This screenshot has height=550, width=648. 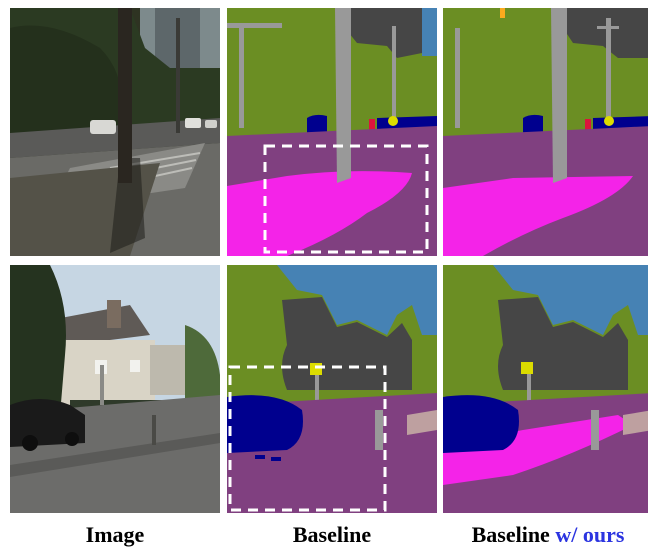 What do you see at coordinates (545, 389) in the screenshot?
I see `row2-ours-segmentation` at bounding box center [545, 389].